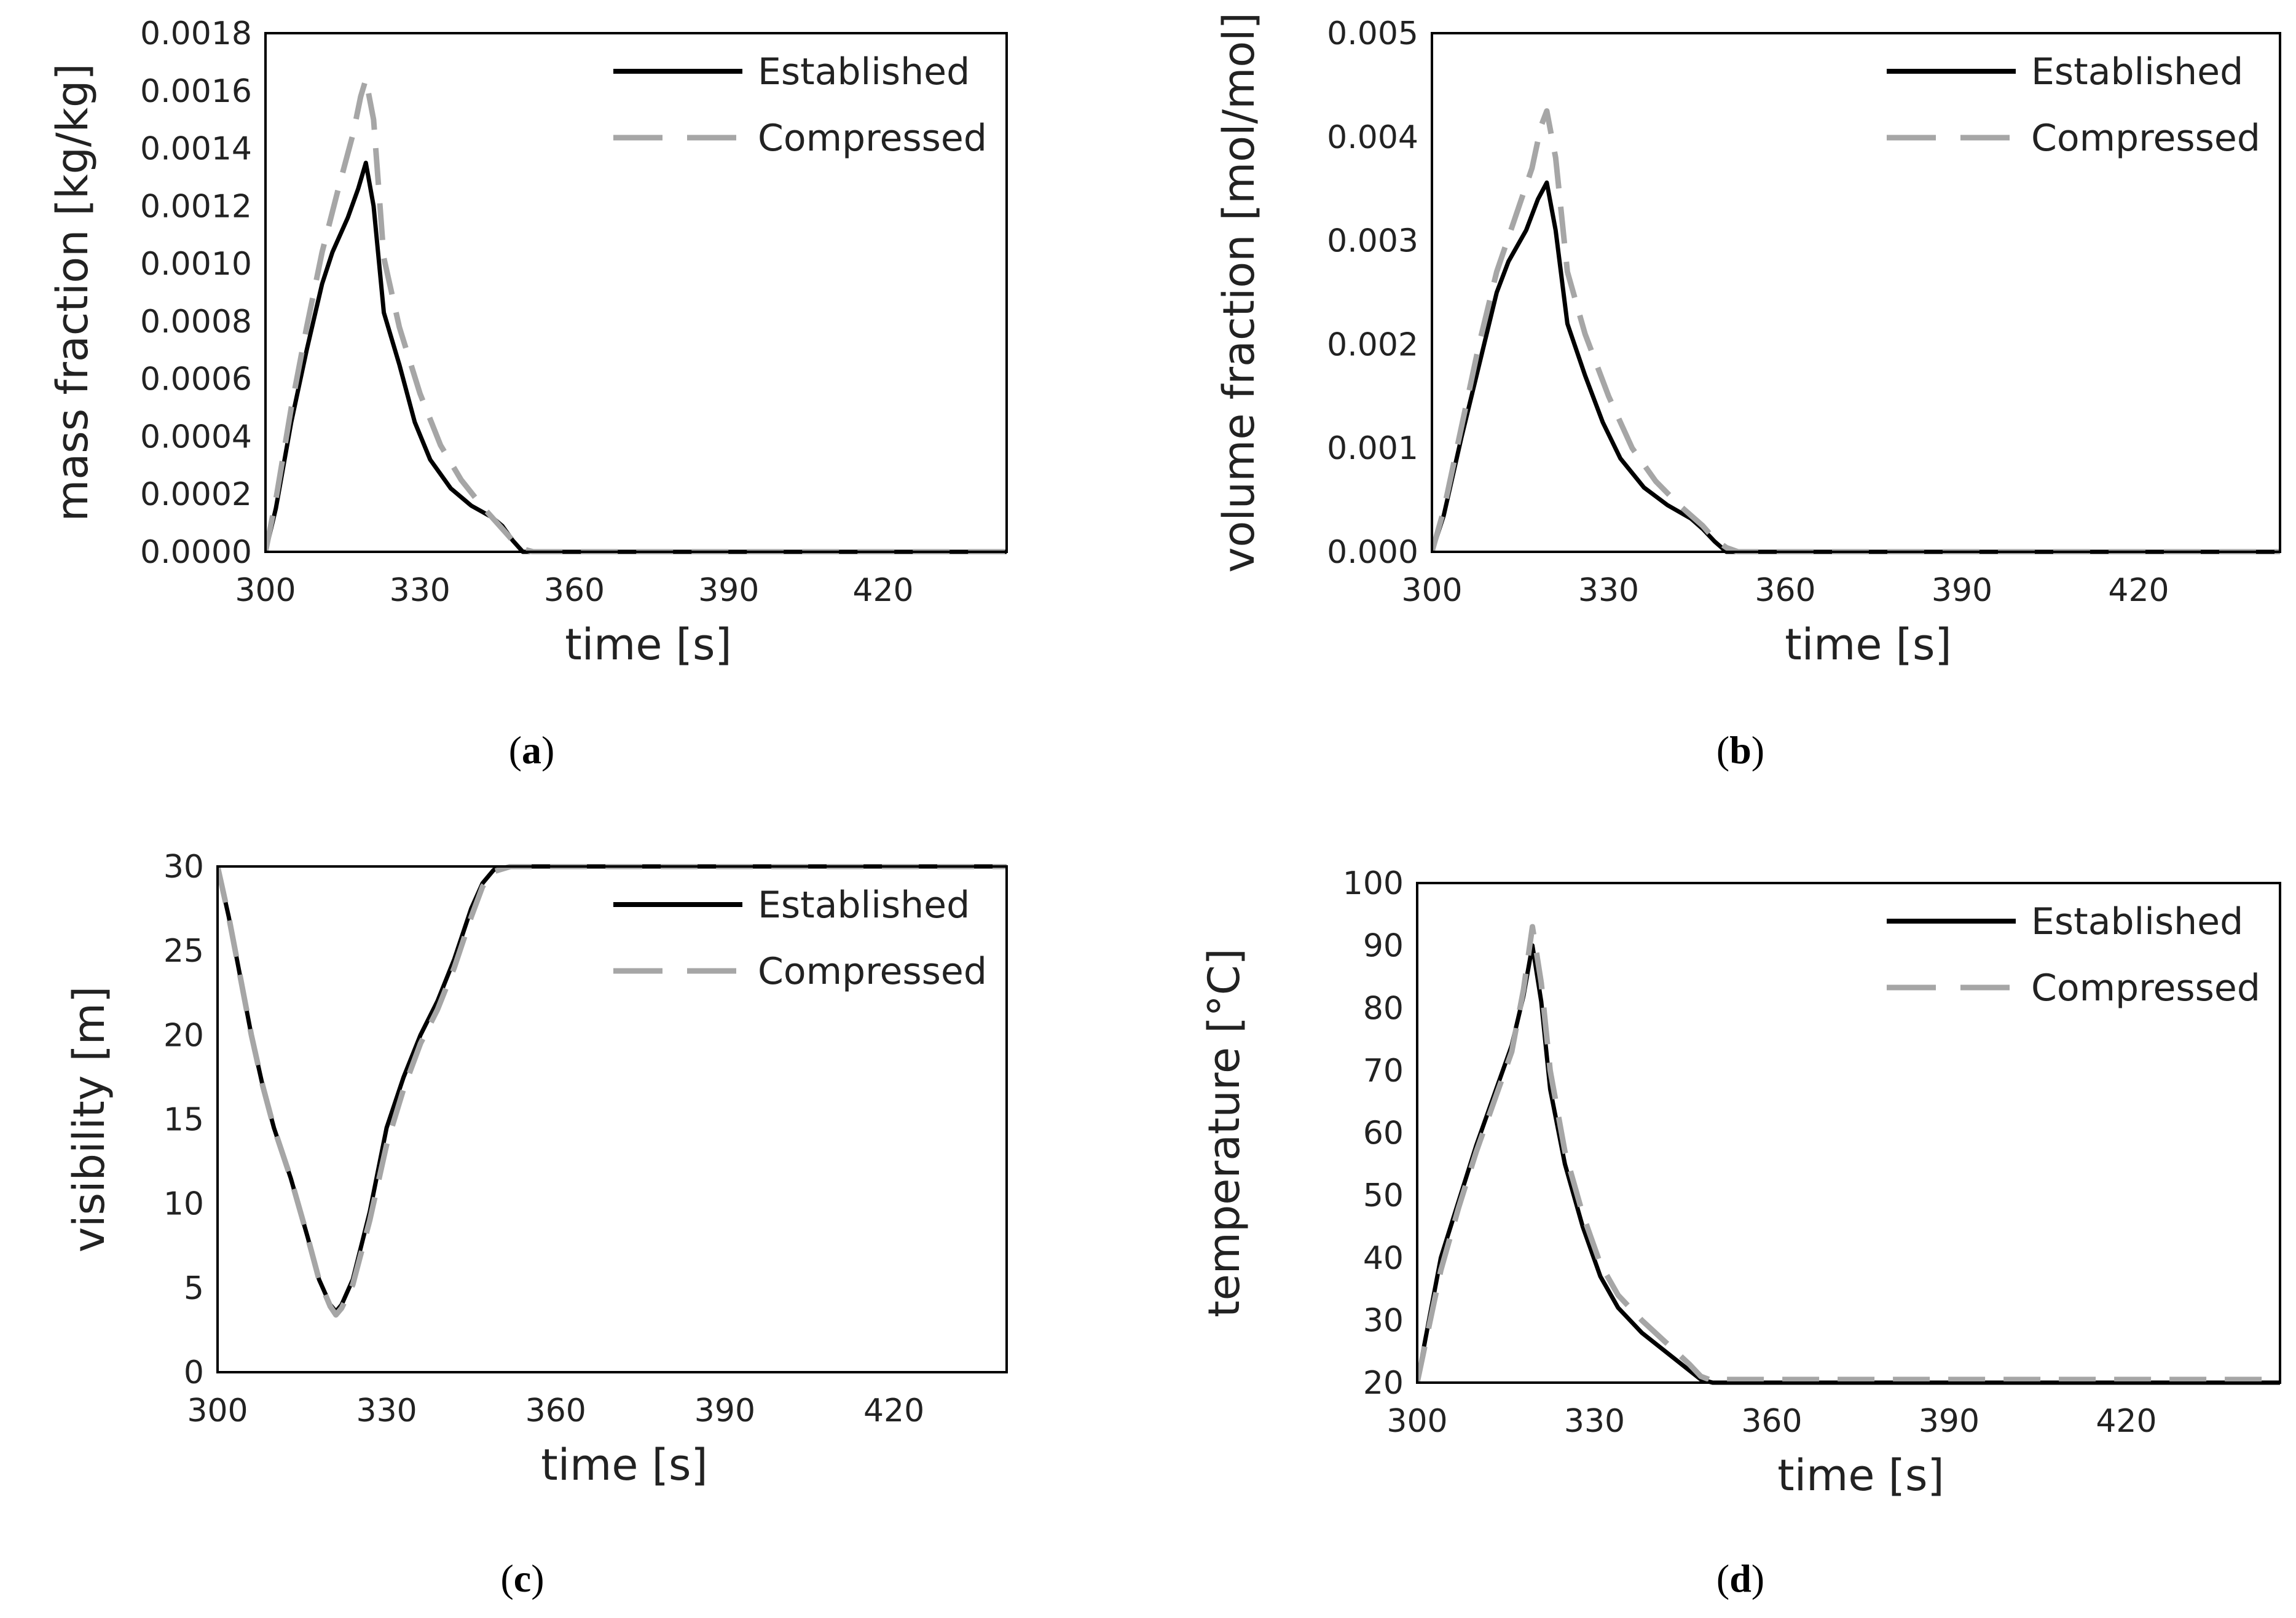 The height and width of the screenshot is (1618, 2296). What do you see at coordinates (1383, 1008) in the screenshot?
I see `y-tick-label: 80` at bounding box center [1383, 1008].